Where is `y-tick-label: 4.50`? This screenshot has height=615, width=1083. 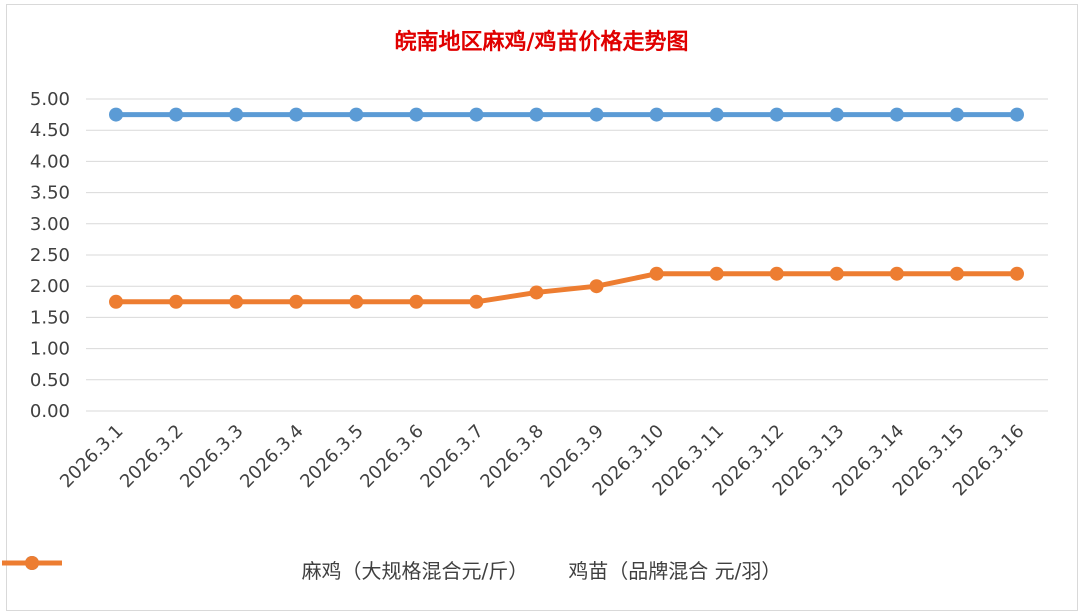
y-tick-label: 4.50 is located at coordinates (50, 130).